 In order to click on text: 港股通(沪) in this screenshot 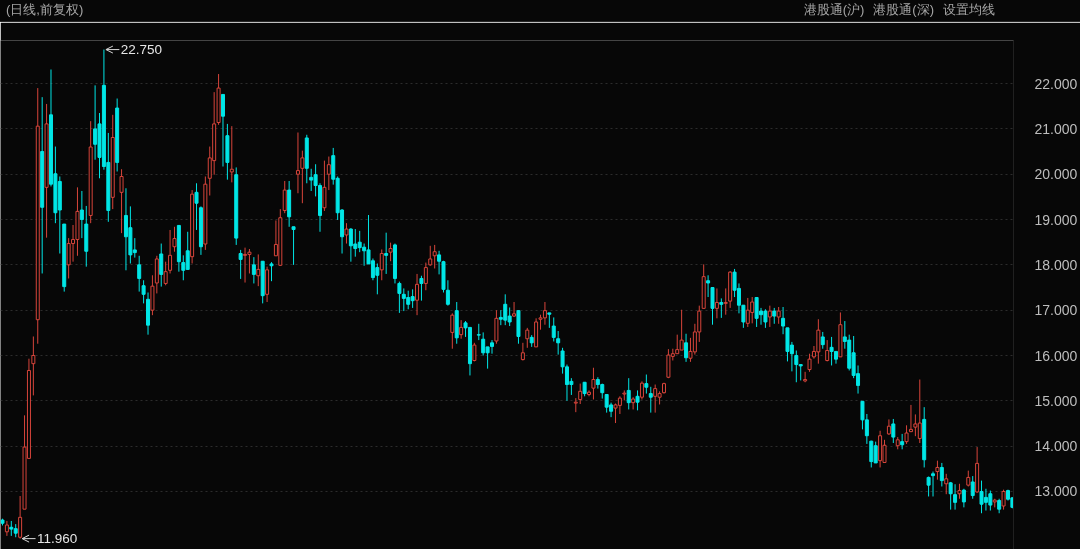, I will do `click(834, 10)`.